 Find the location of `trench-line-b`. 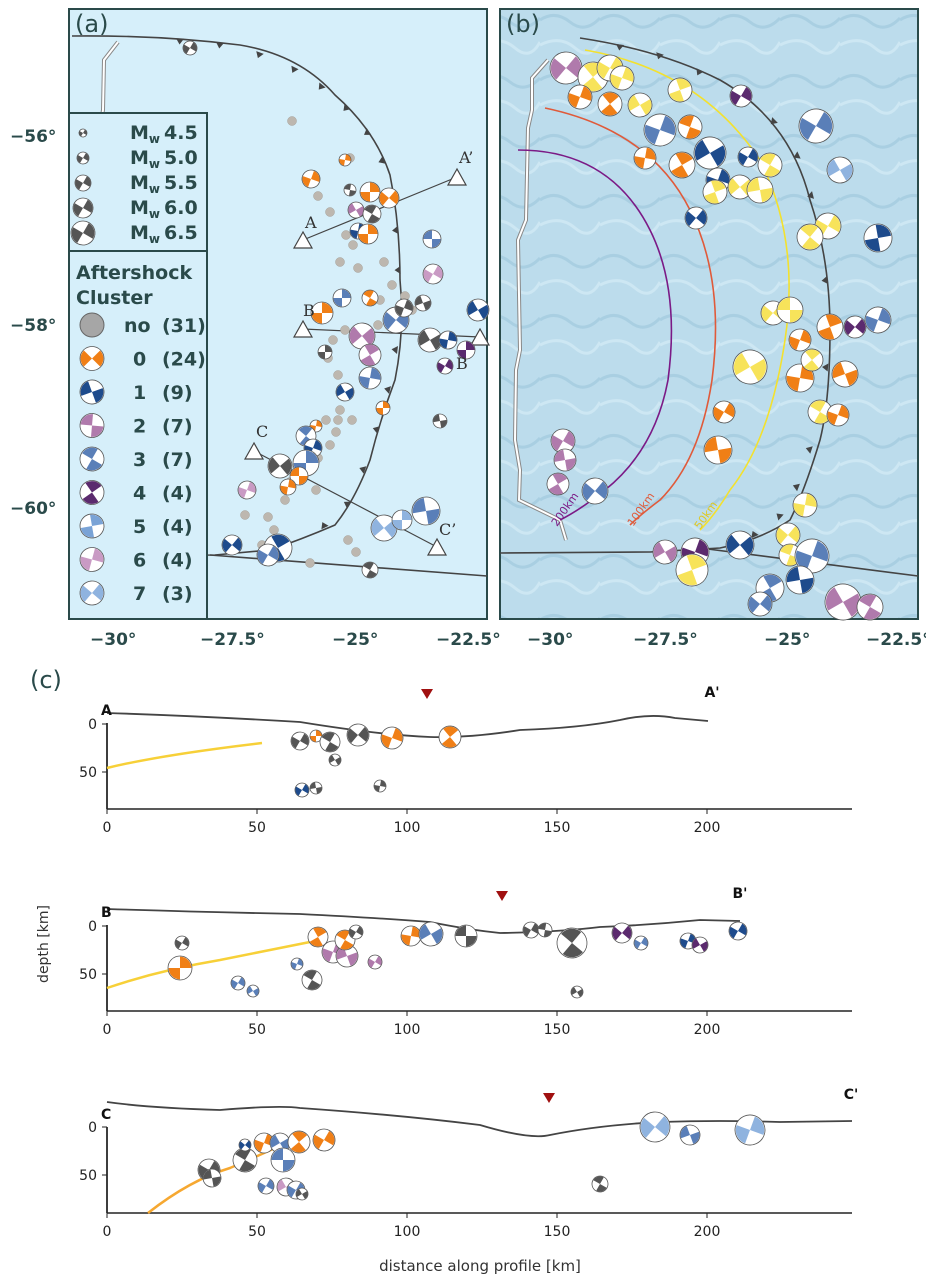

trench-line-b is located at coordinates (665, 295).